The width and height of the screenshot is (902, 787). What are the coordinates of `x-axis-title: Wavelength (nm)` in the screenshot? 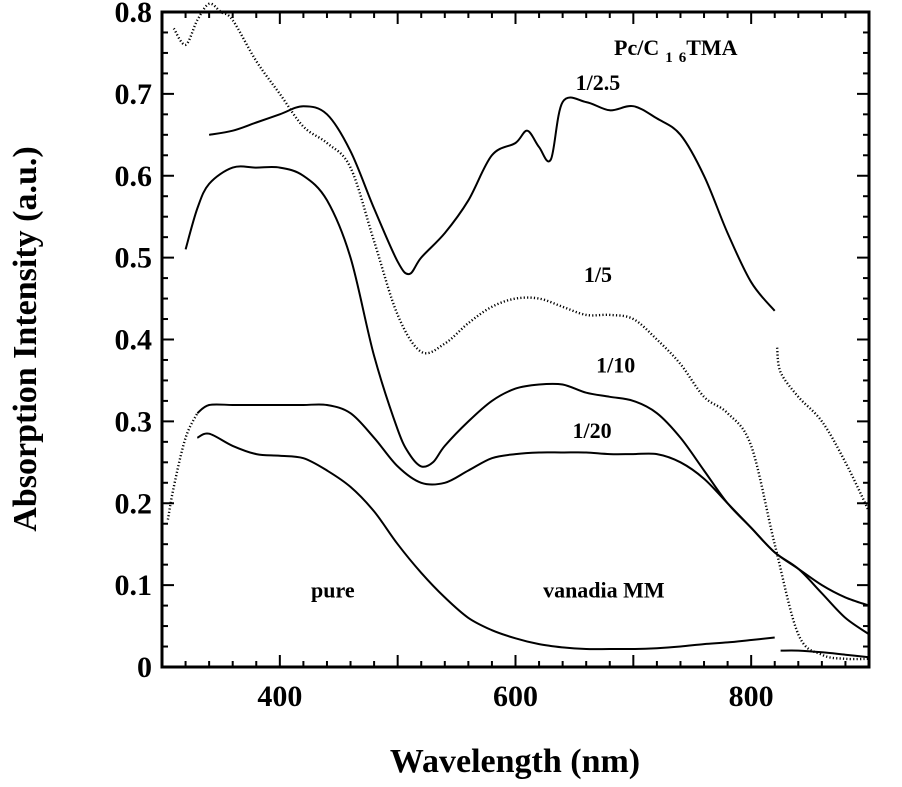 It's located at (515, 761).